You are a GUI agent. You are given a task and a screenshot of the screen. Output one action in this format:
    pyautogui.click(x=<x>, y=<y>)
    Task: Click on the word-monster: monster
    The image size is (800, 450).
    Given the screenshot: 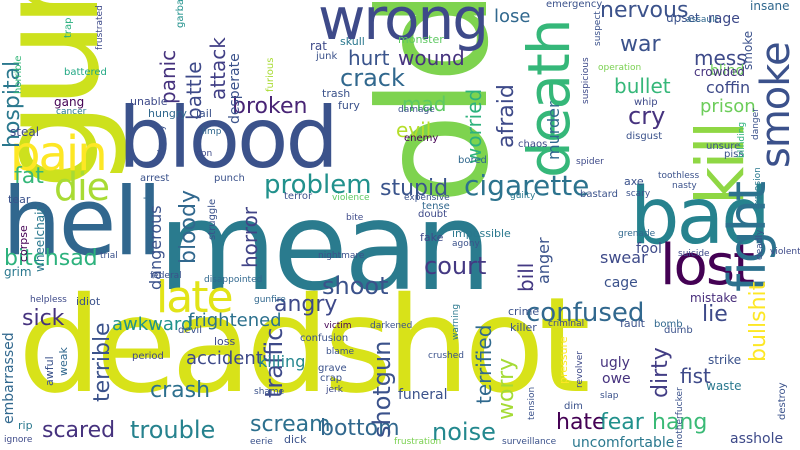 What is the action you would take?
    pyautogui.click(x=421, y=39)
    